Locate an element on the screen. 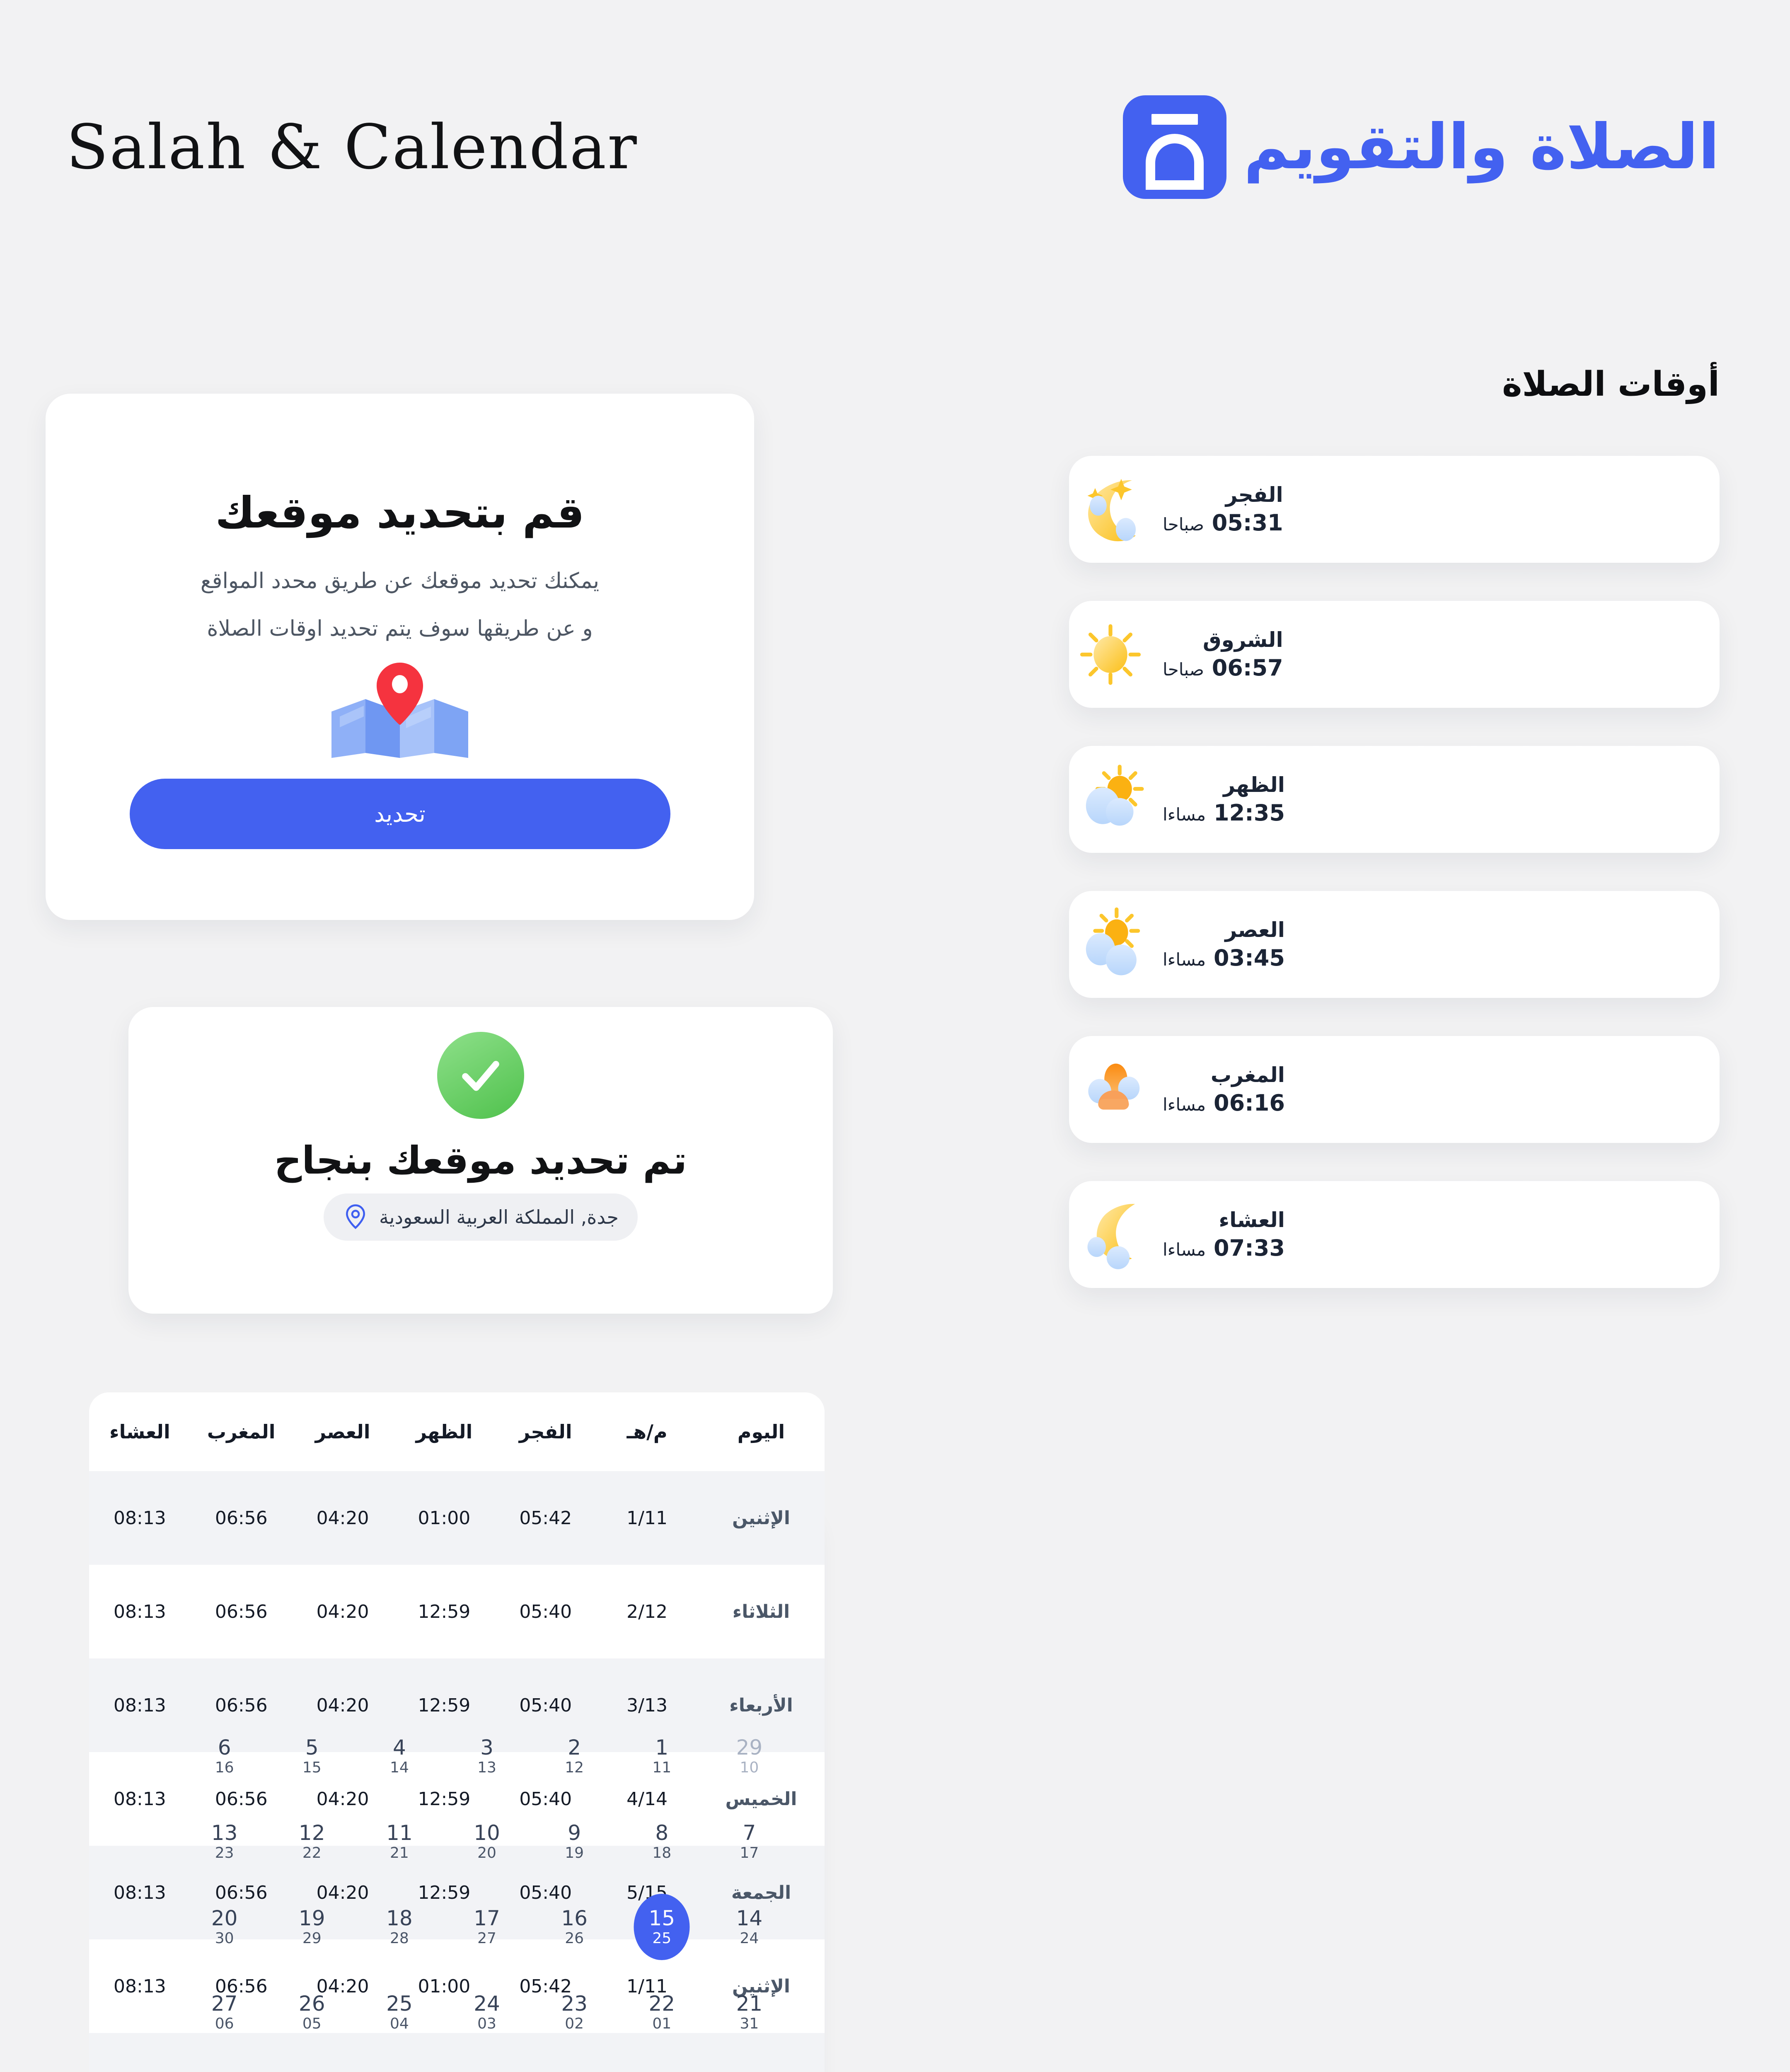 Image resolution: width=1790 pixels, height=2072 pixels. calendar-day-cell: 4 14 is located at coordinates (399, 1756).